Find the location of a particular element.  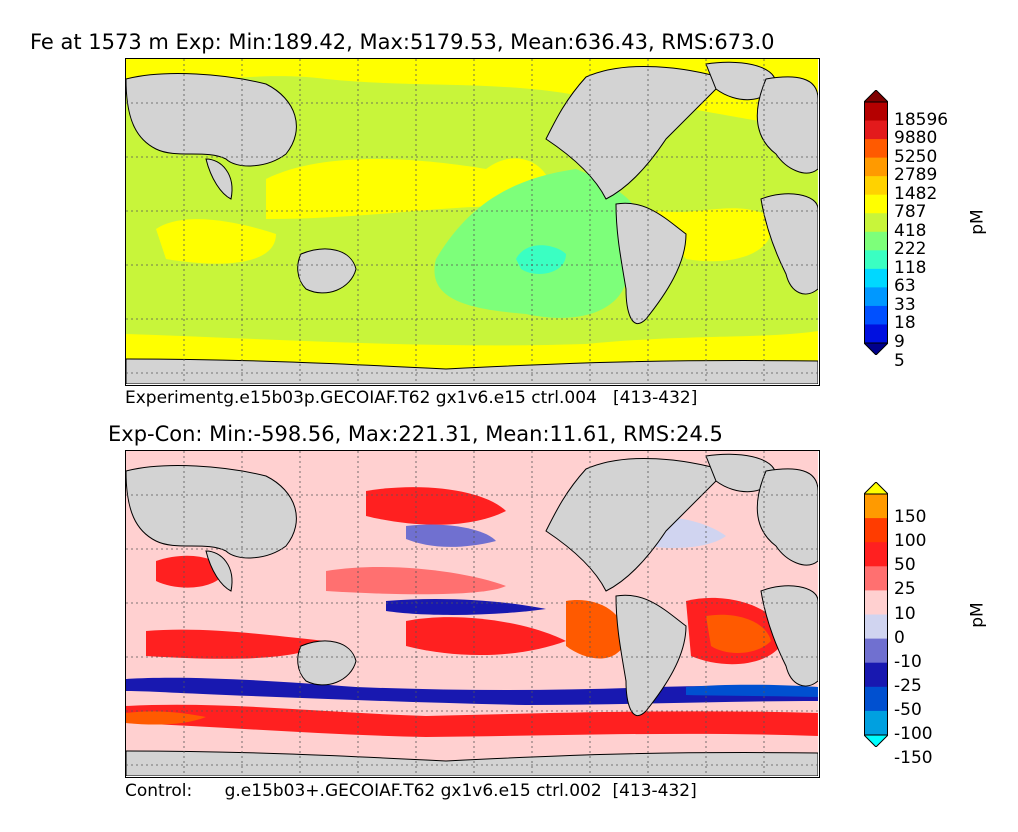

top-colorbar-tick-label: 33 is located at coordinates (905, 304).